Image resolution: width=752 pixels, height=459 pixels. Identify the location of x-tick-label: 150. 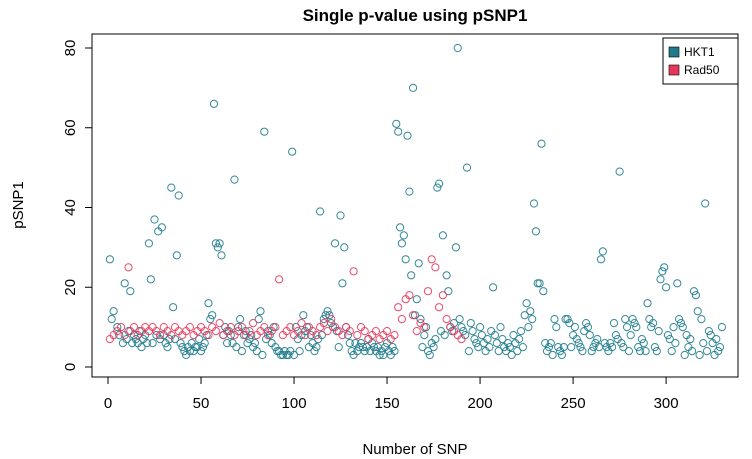
(387, 403).